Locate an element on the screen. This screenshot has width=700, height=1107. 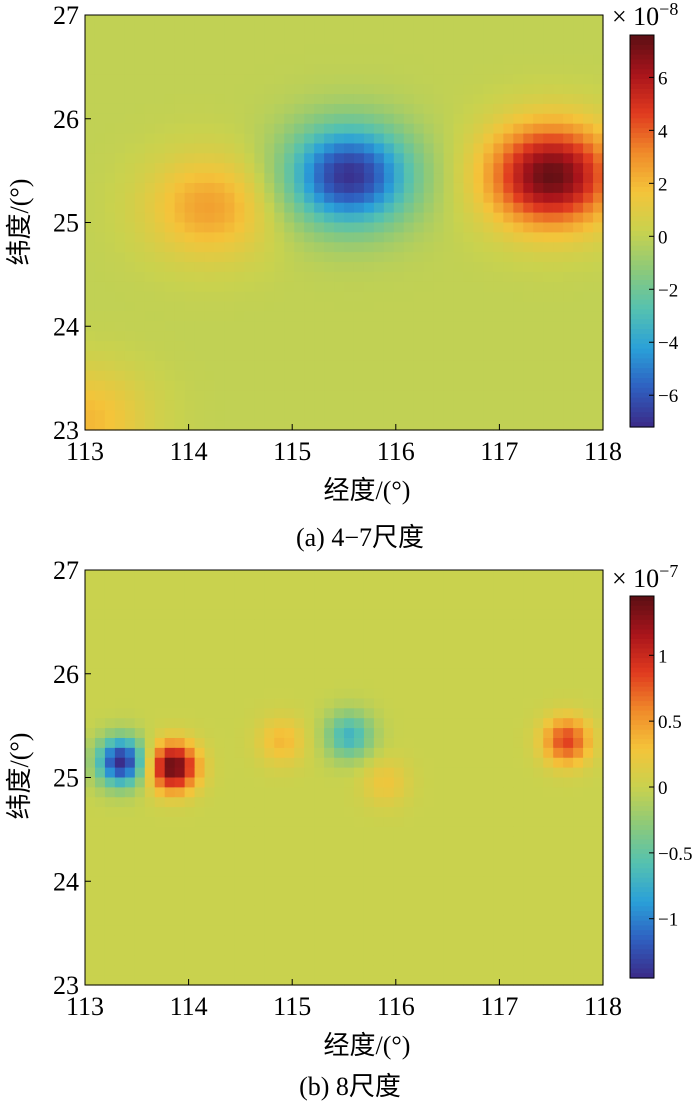
colorbar-exponent-b: × 10⁻⁷ is located at coordinates (645, 577).